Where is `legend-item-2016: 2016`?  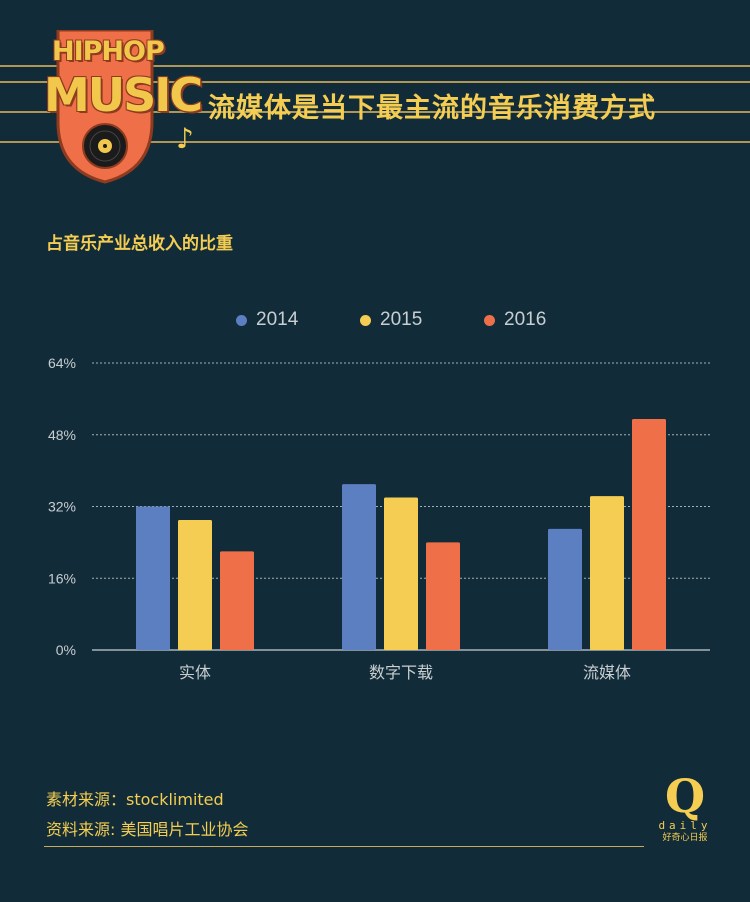 legend-item-2016: 2016 is located at coordinates (515, 320).